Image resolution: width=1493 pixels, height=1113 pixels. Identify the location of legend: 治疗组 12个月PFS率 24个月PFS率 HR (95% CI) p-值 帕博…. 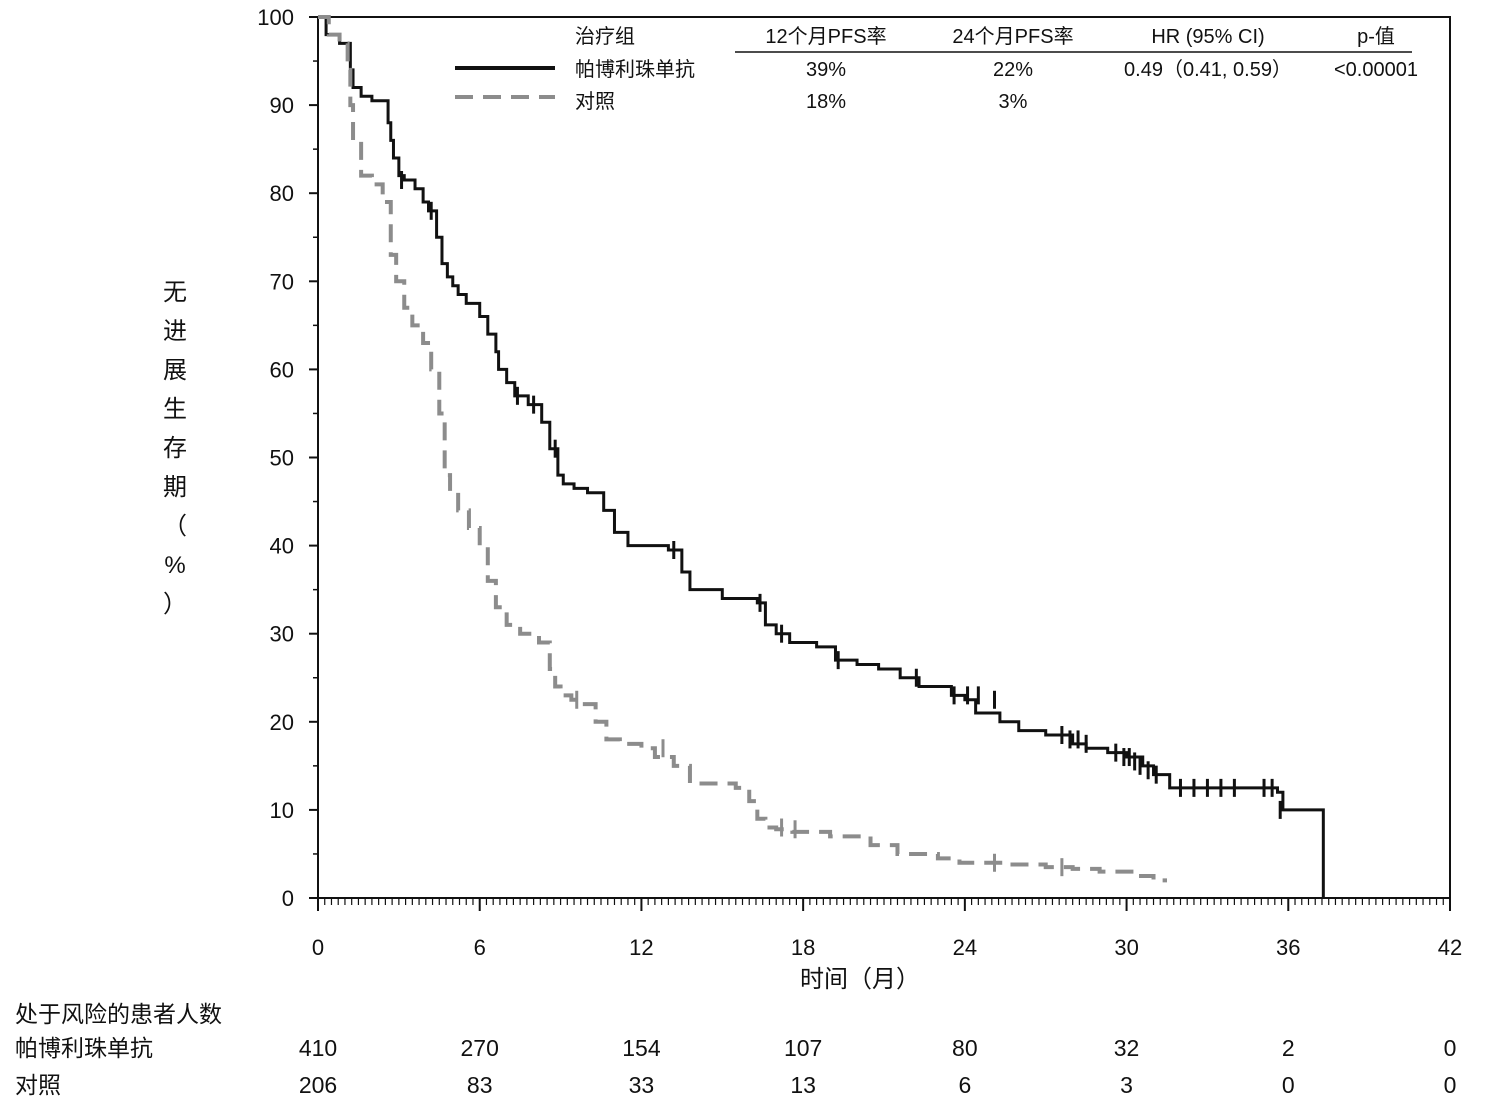
(936, 69).